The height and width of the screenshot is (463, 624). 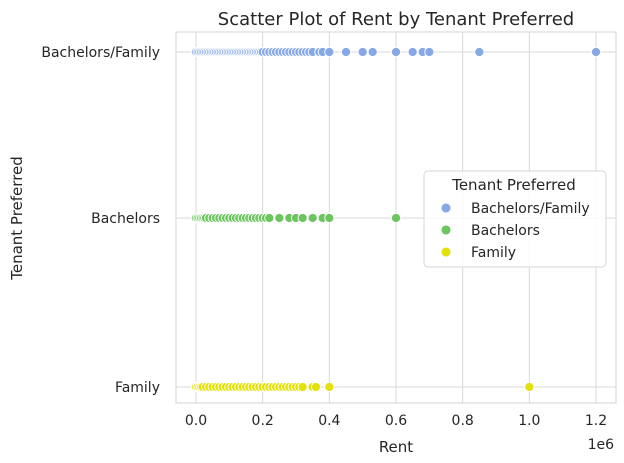 What do you see at coordinates (196, 421) in the screenshot?
I see `x-tick-label: 0.0` at bounding box center [196, 421].